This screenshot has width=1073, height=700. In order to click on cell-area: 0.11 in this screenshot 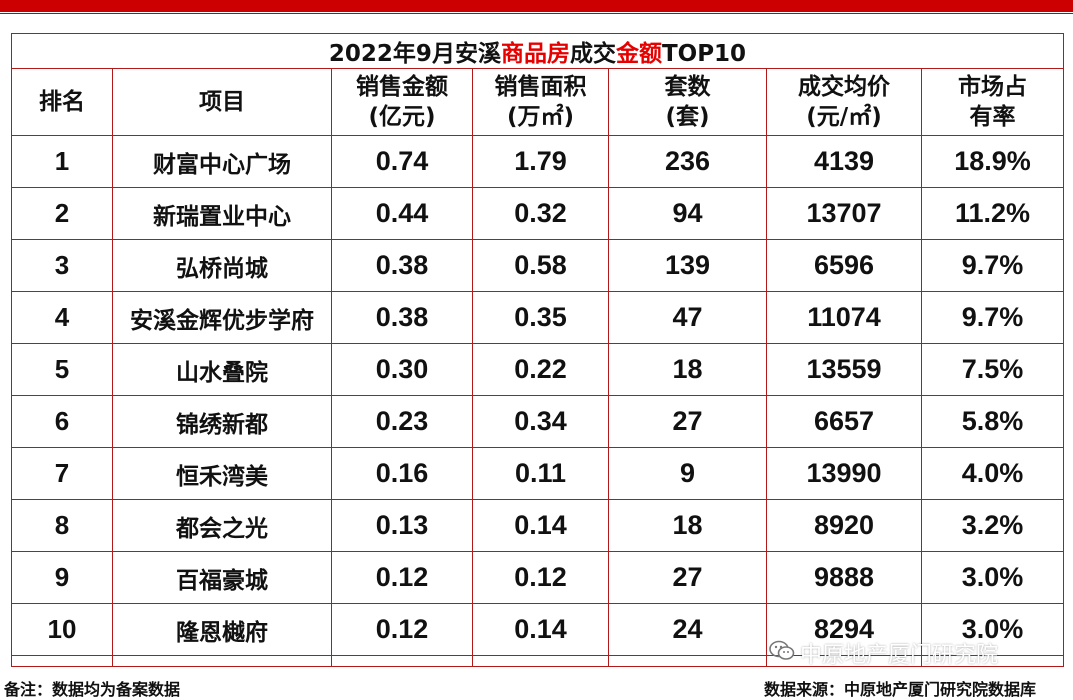, I will do `click(540, 473)`.